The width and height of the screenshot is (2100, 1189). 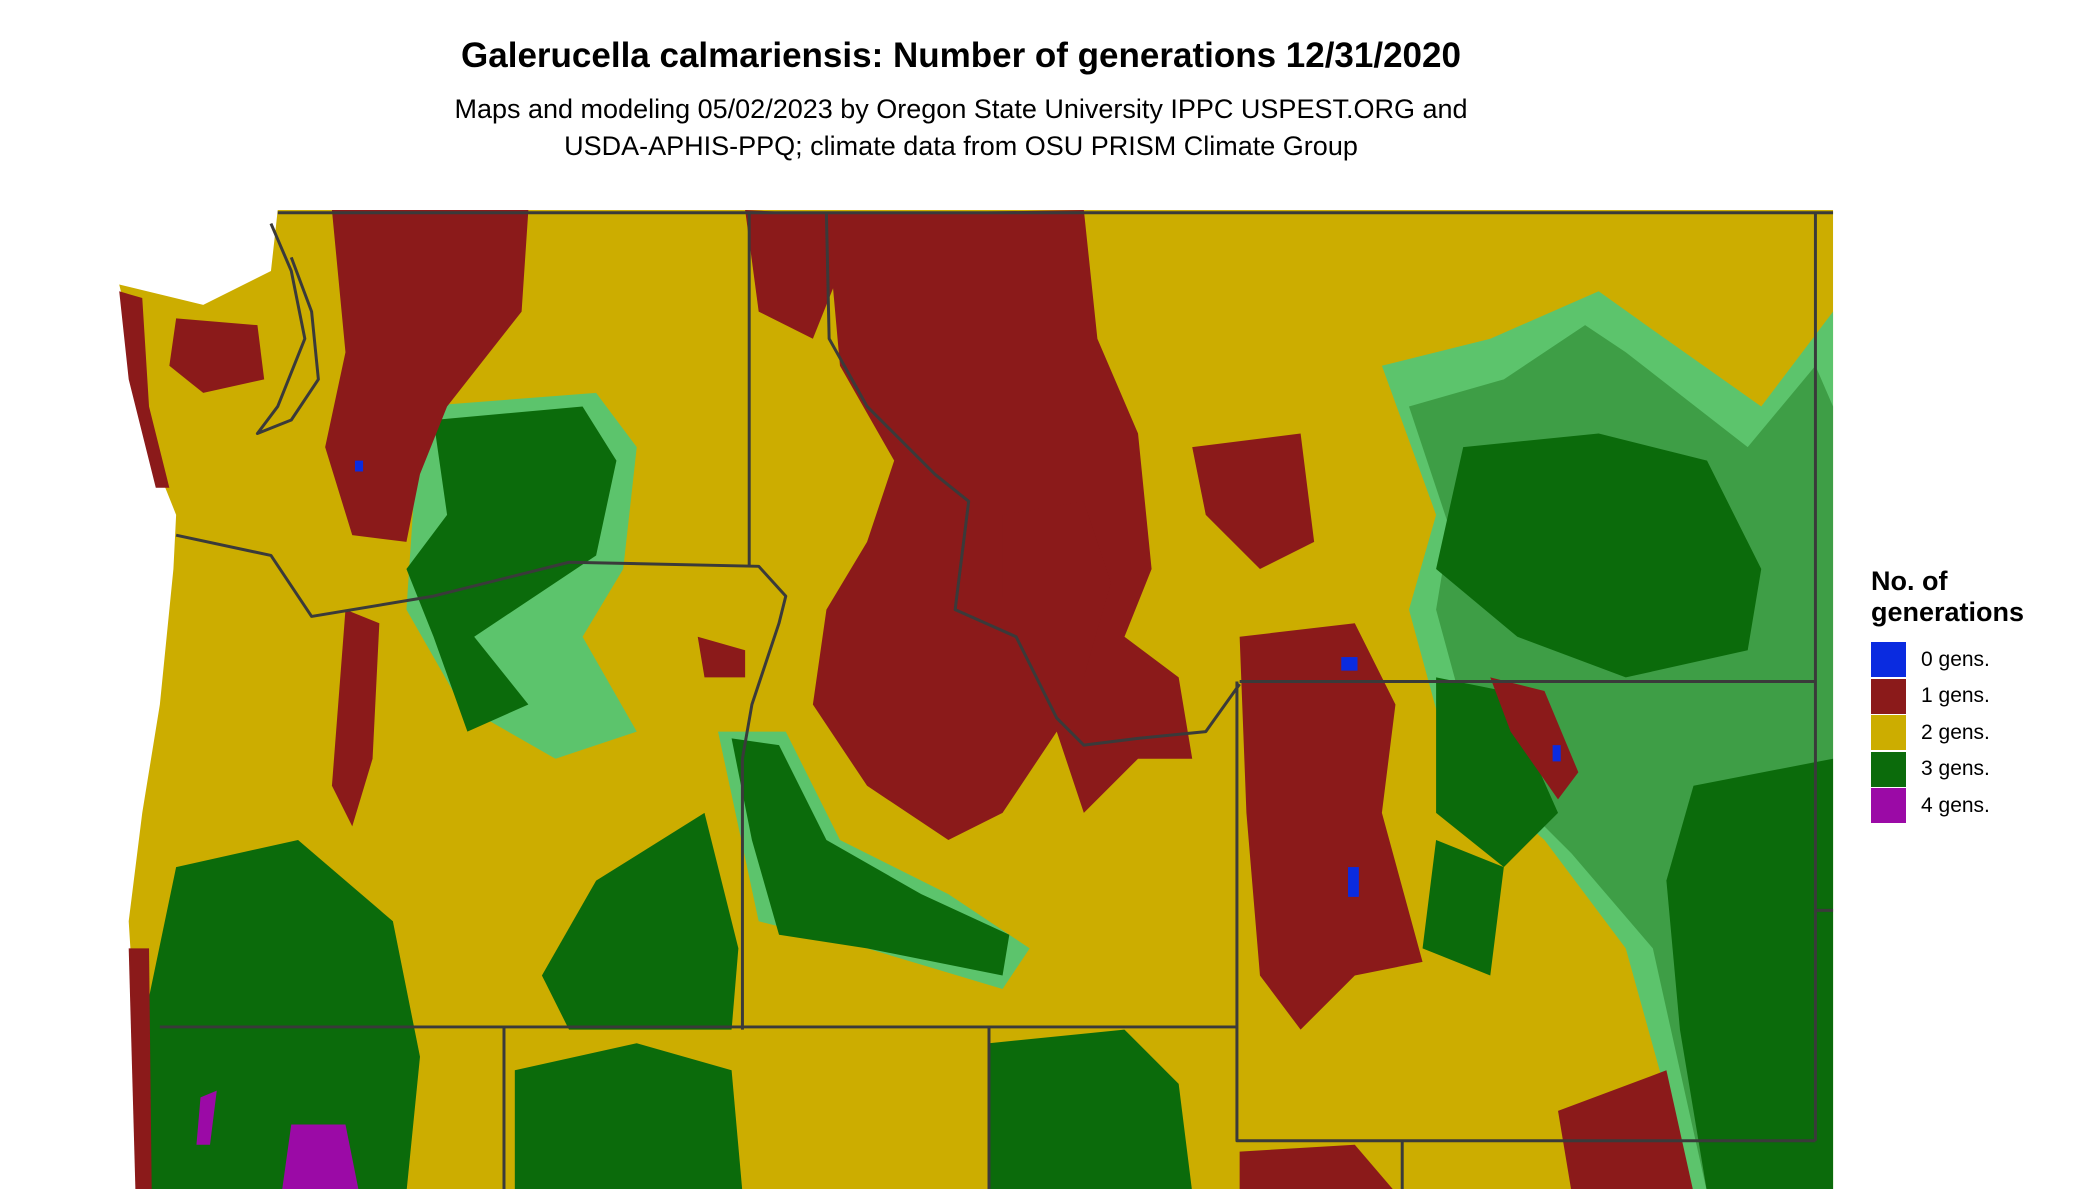 I want to click on legend-entry: 4 gens., so click(x=1930, y=806).